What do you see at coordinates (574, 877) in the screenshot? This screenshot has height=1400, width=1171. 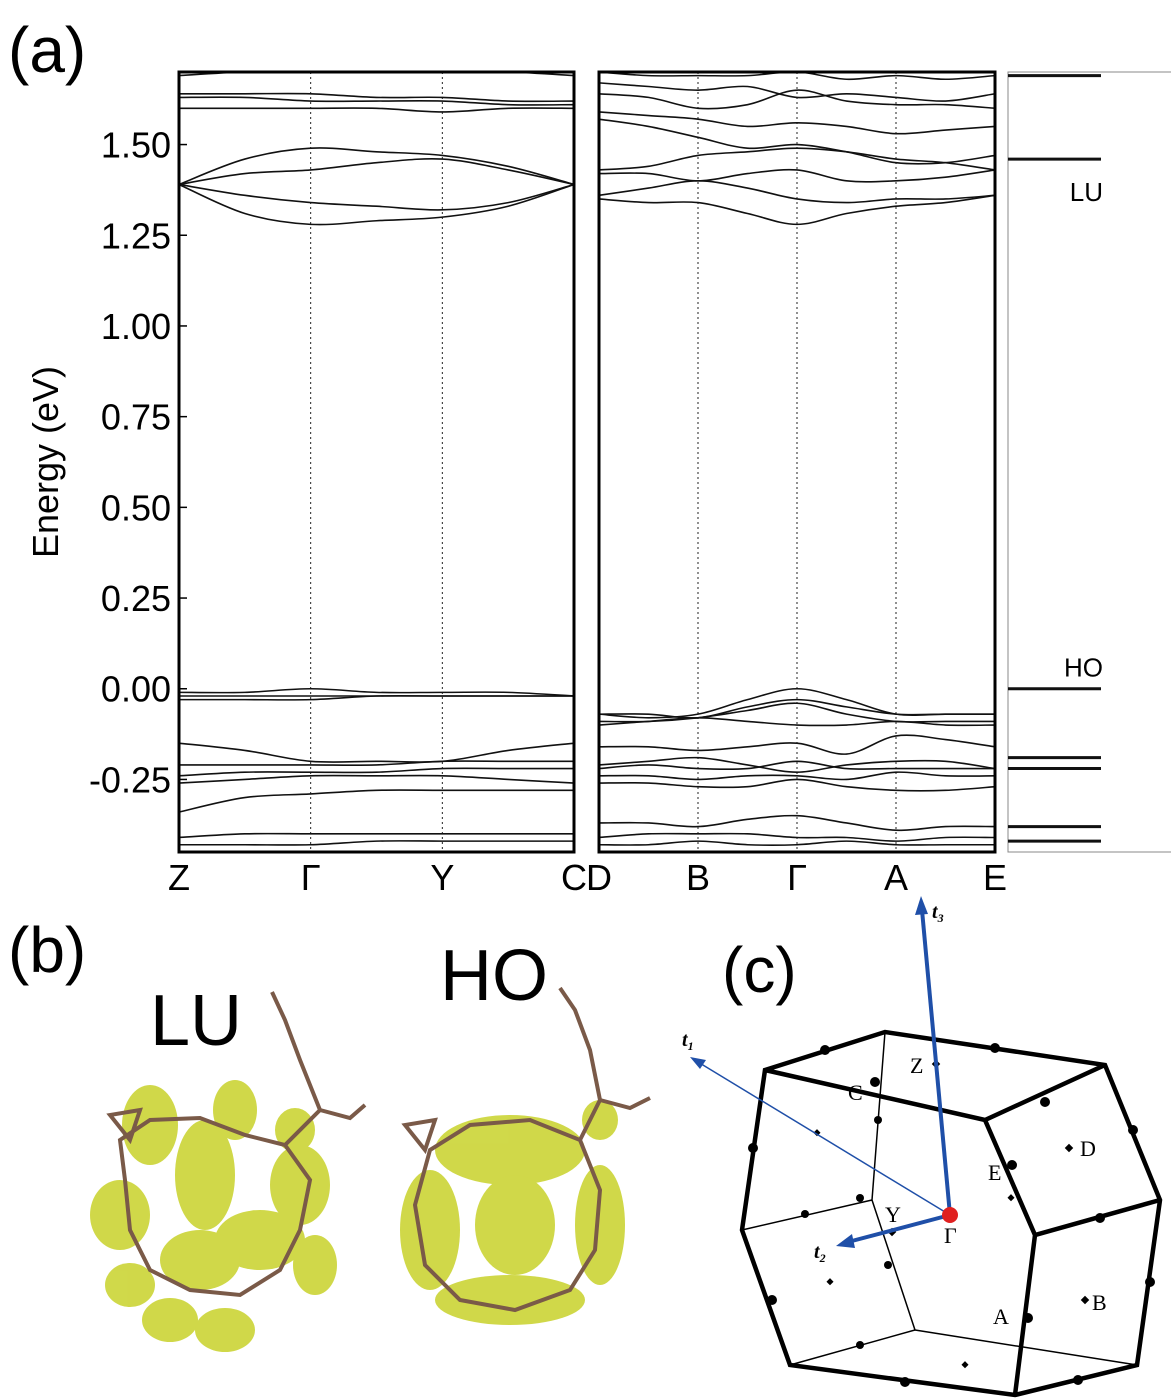 I see `x-tick-label: C` at bounding box center [574, 877].